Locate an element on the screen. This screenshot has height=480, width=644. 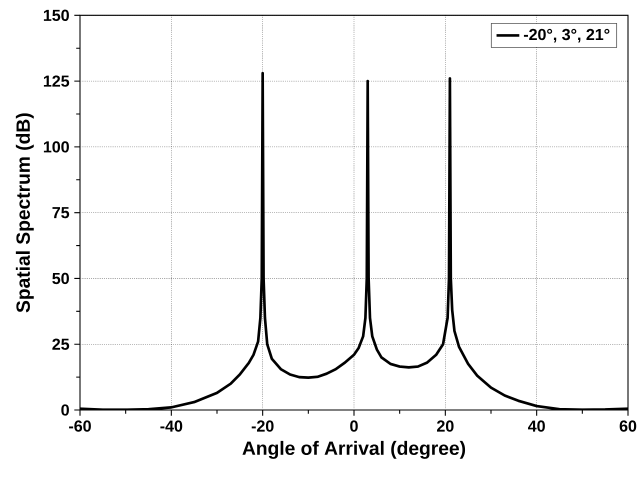
y-tick-label: 50 is located at coordinates (60, 278).